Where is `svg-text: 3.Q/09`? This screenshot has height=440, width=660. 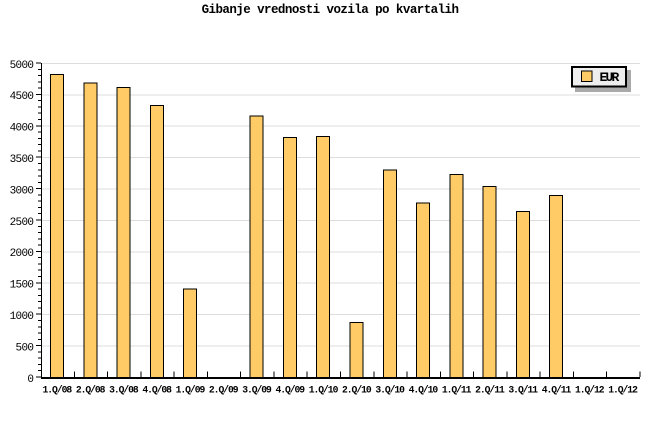
svg-text: 3.Q/09 is located at coordinates (257, 389).